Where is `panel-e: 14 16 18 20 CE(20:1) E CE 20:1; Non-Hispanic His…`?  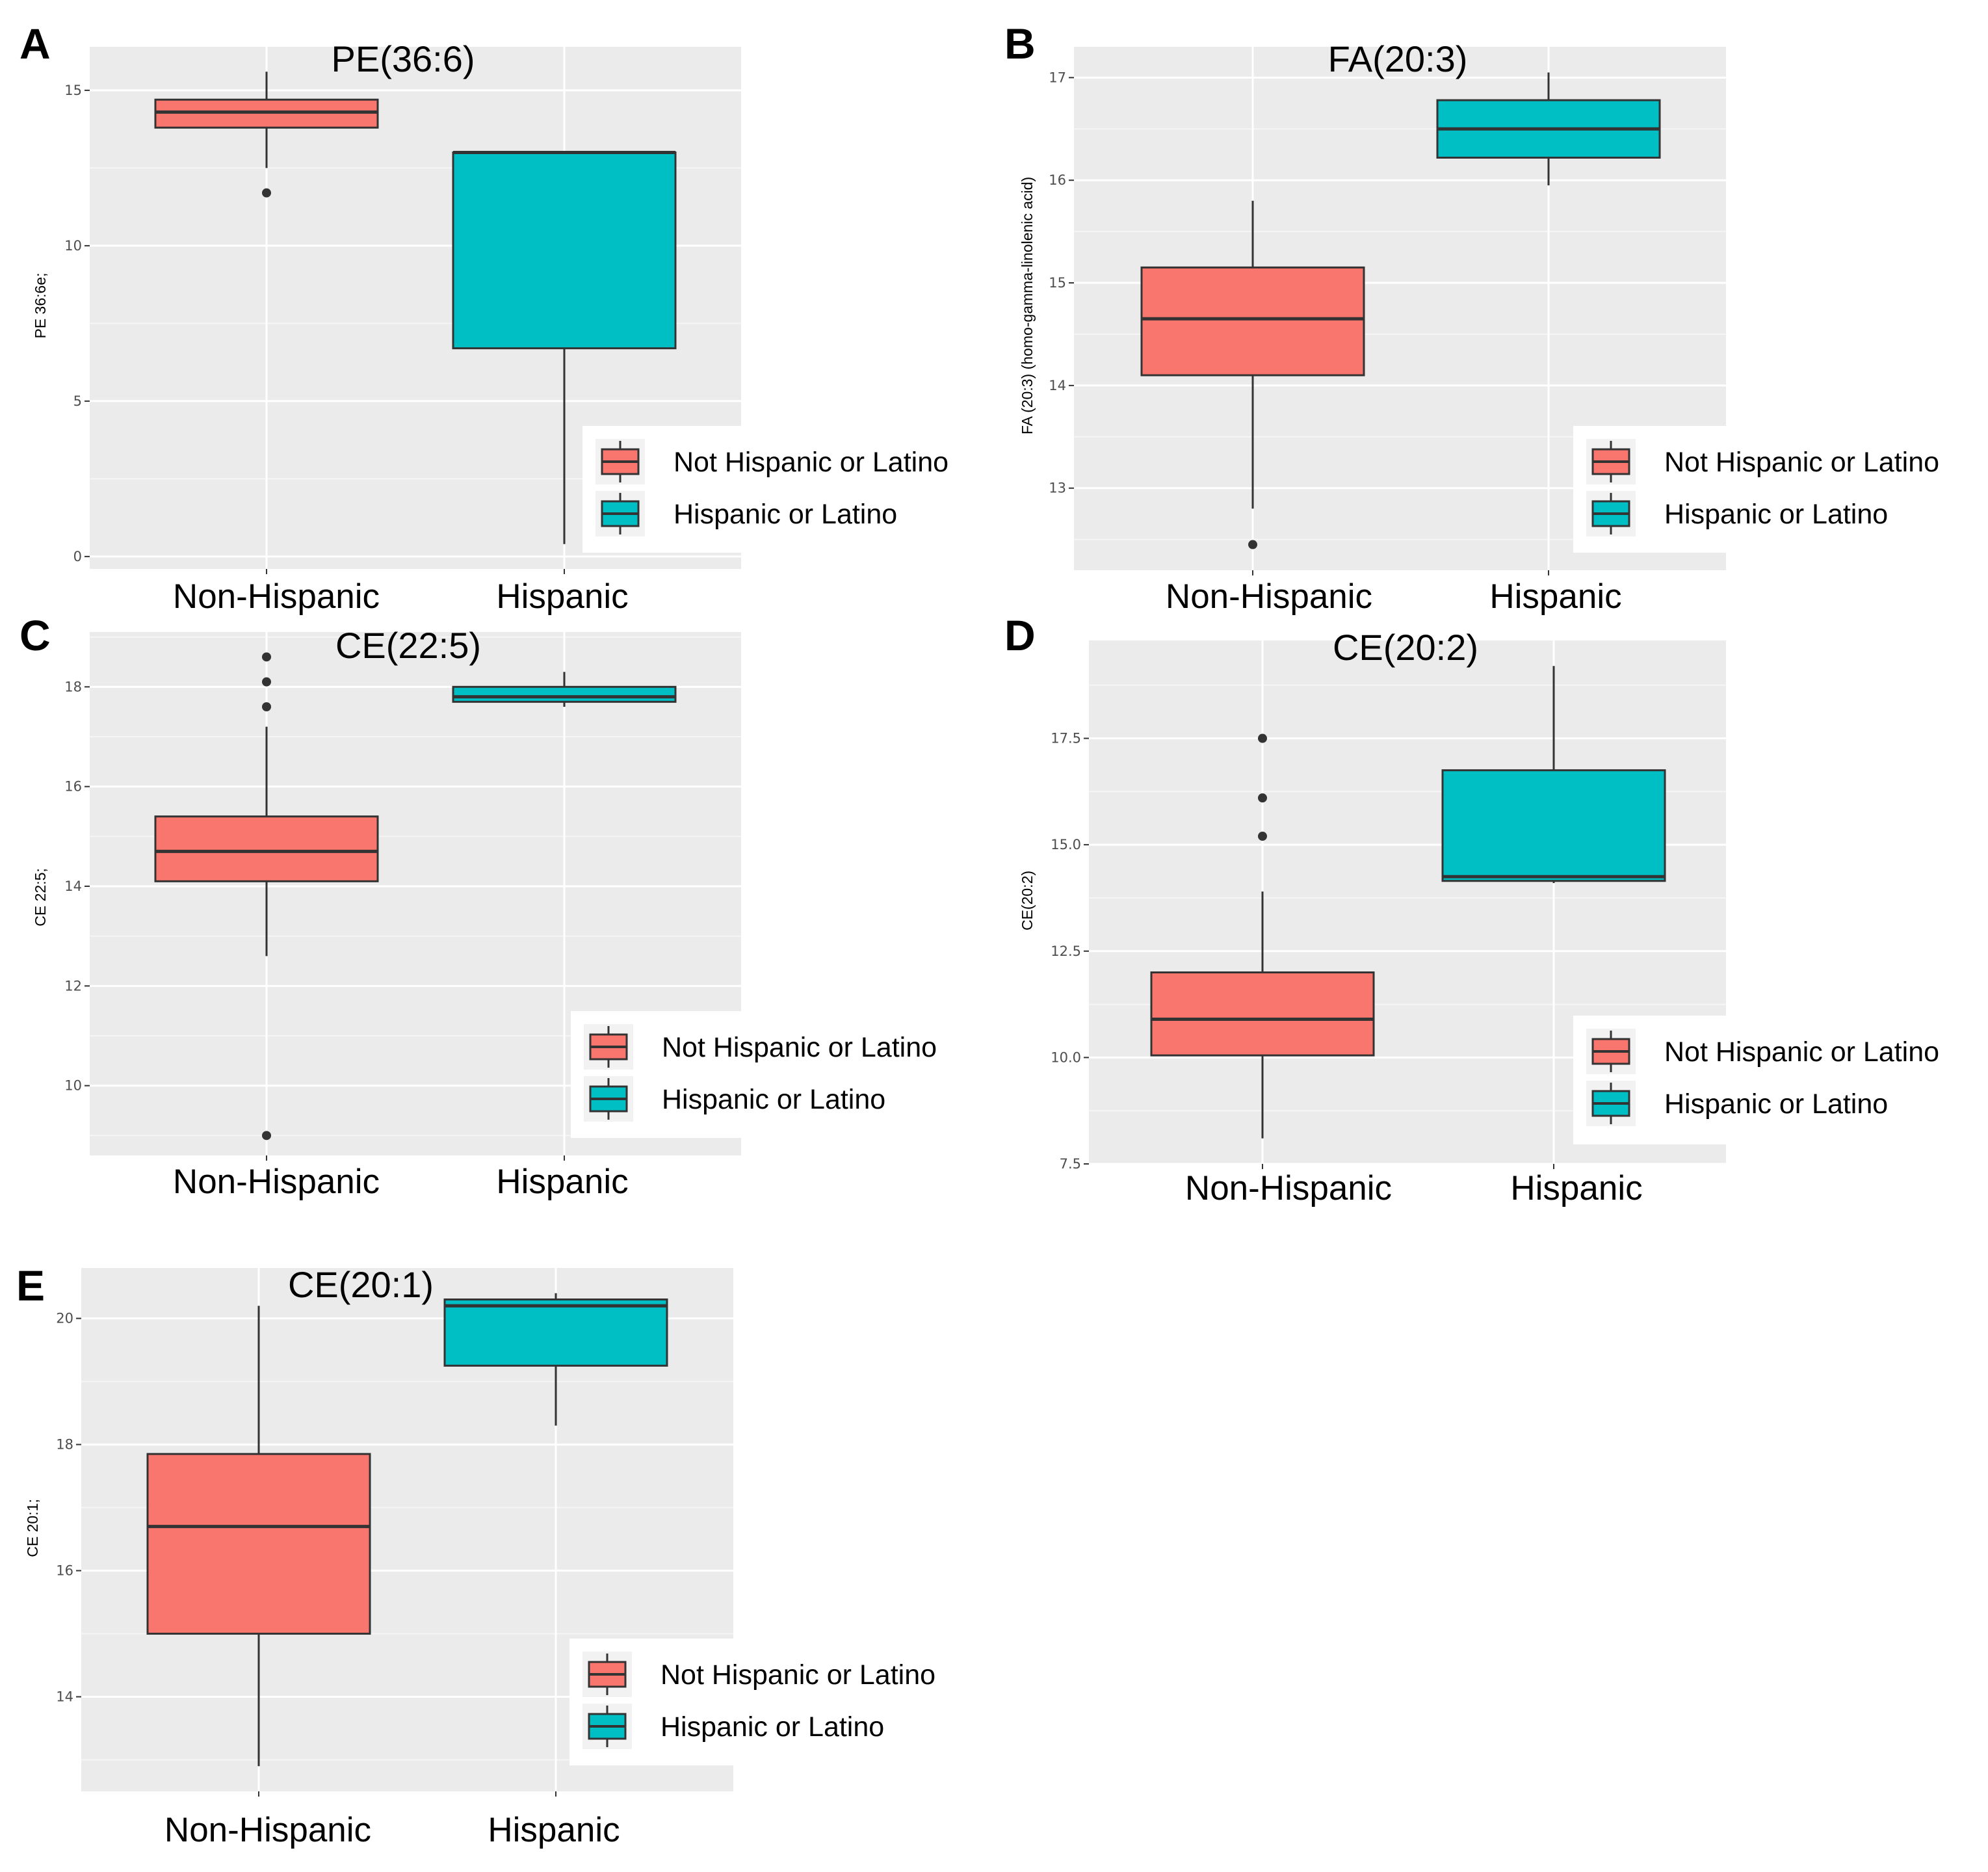 panel-e: 14 16 18 20 CE(20:1) E CE 20:1; Non-Hispanic His… is located at coordinates (475, 1555).